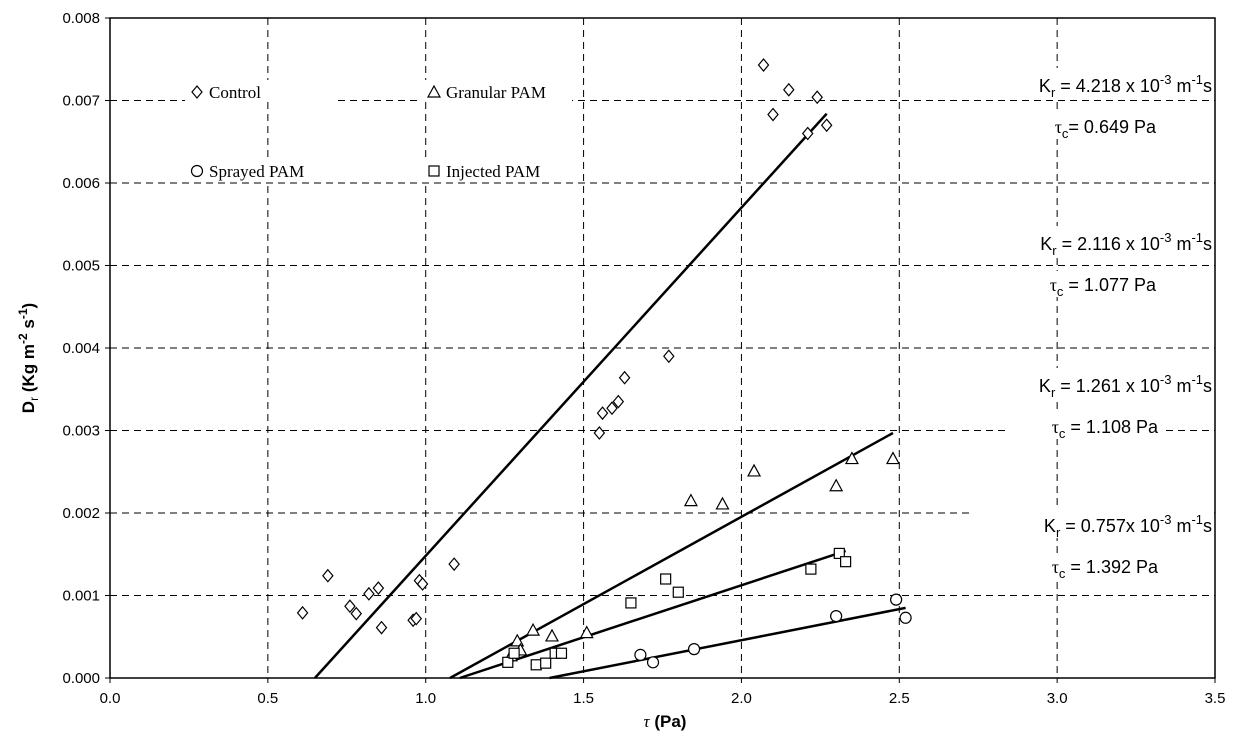  What do you see at coordinates (663, 692) in the screenshot?
I see `x-tick-labels: 0.0 0.5 1.0 1.5 2.0 2.5 3.0 3.5` at bounding box center [663, 692].